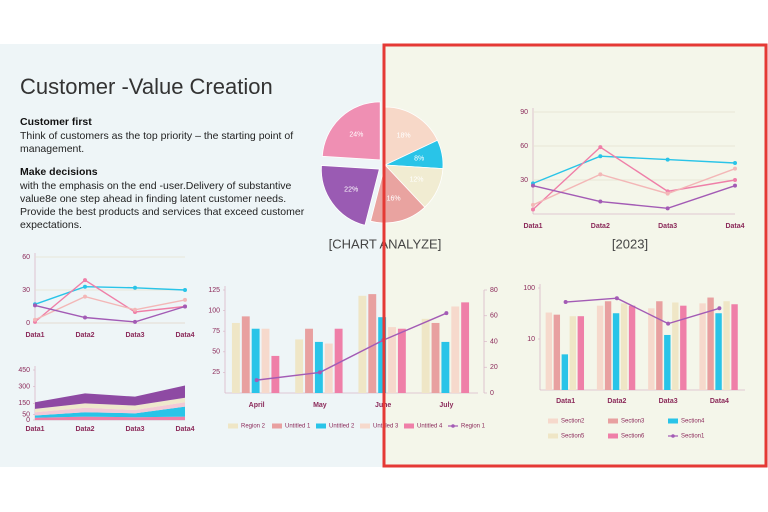  Describe the element at coordinates (404, 135) in the screenshot. I see `slice-label: 18%` at that location.